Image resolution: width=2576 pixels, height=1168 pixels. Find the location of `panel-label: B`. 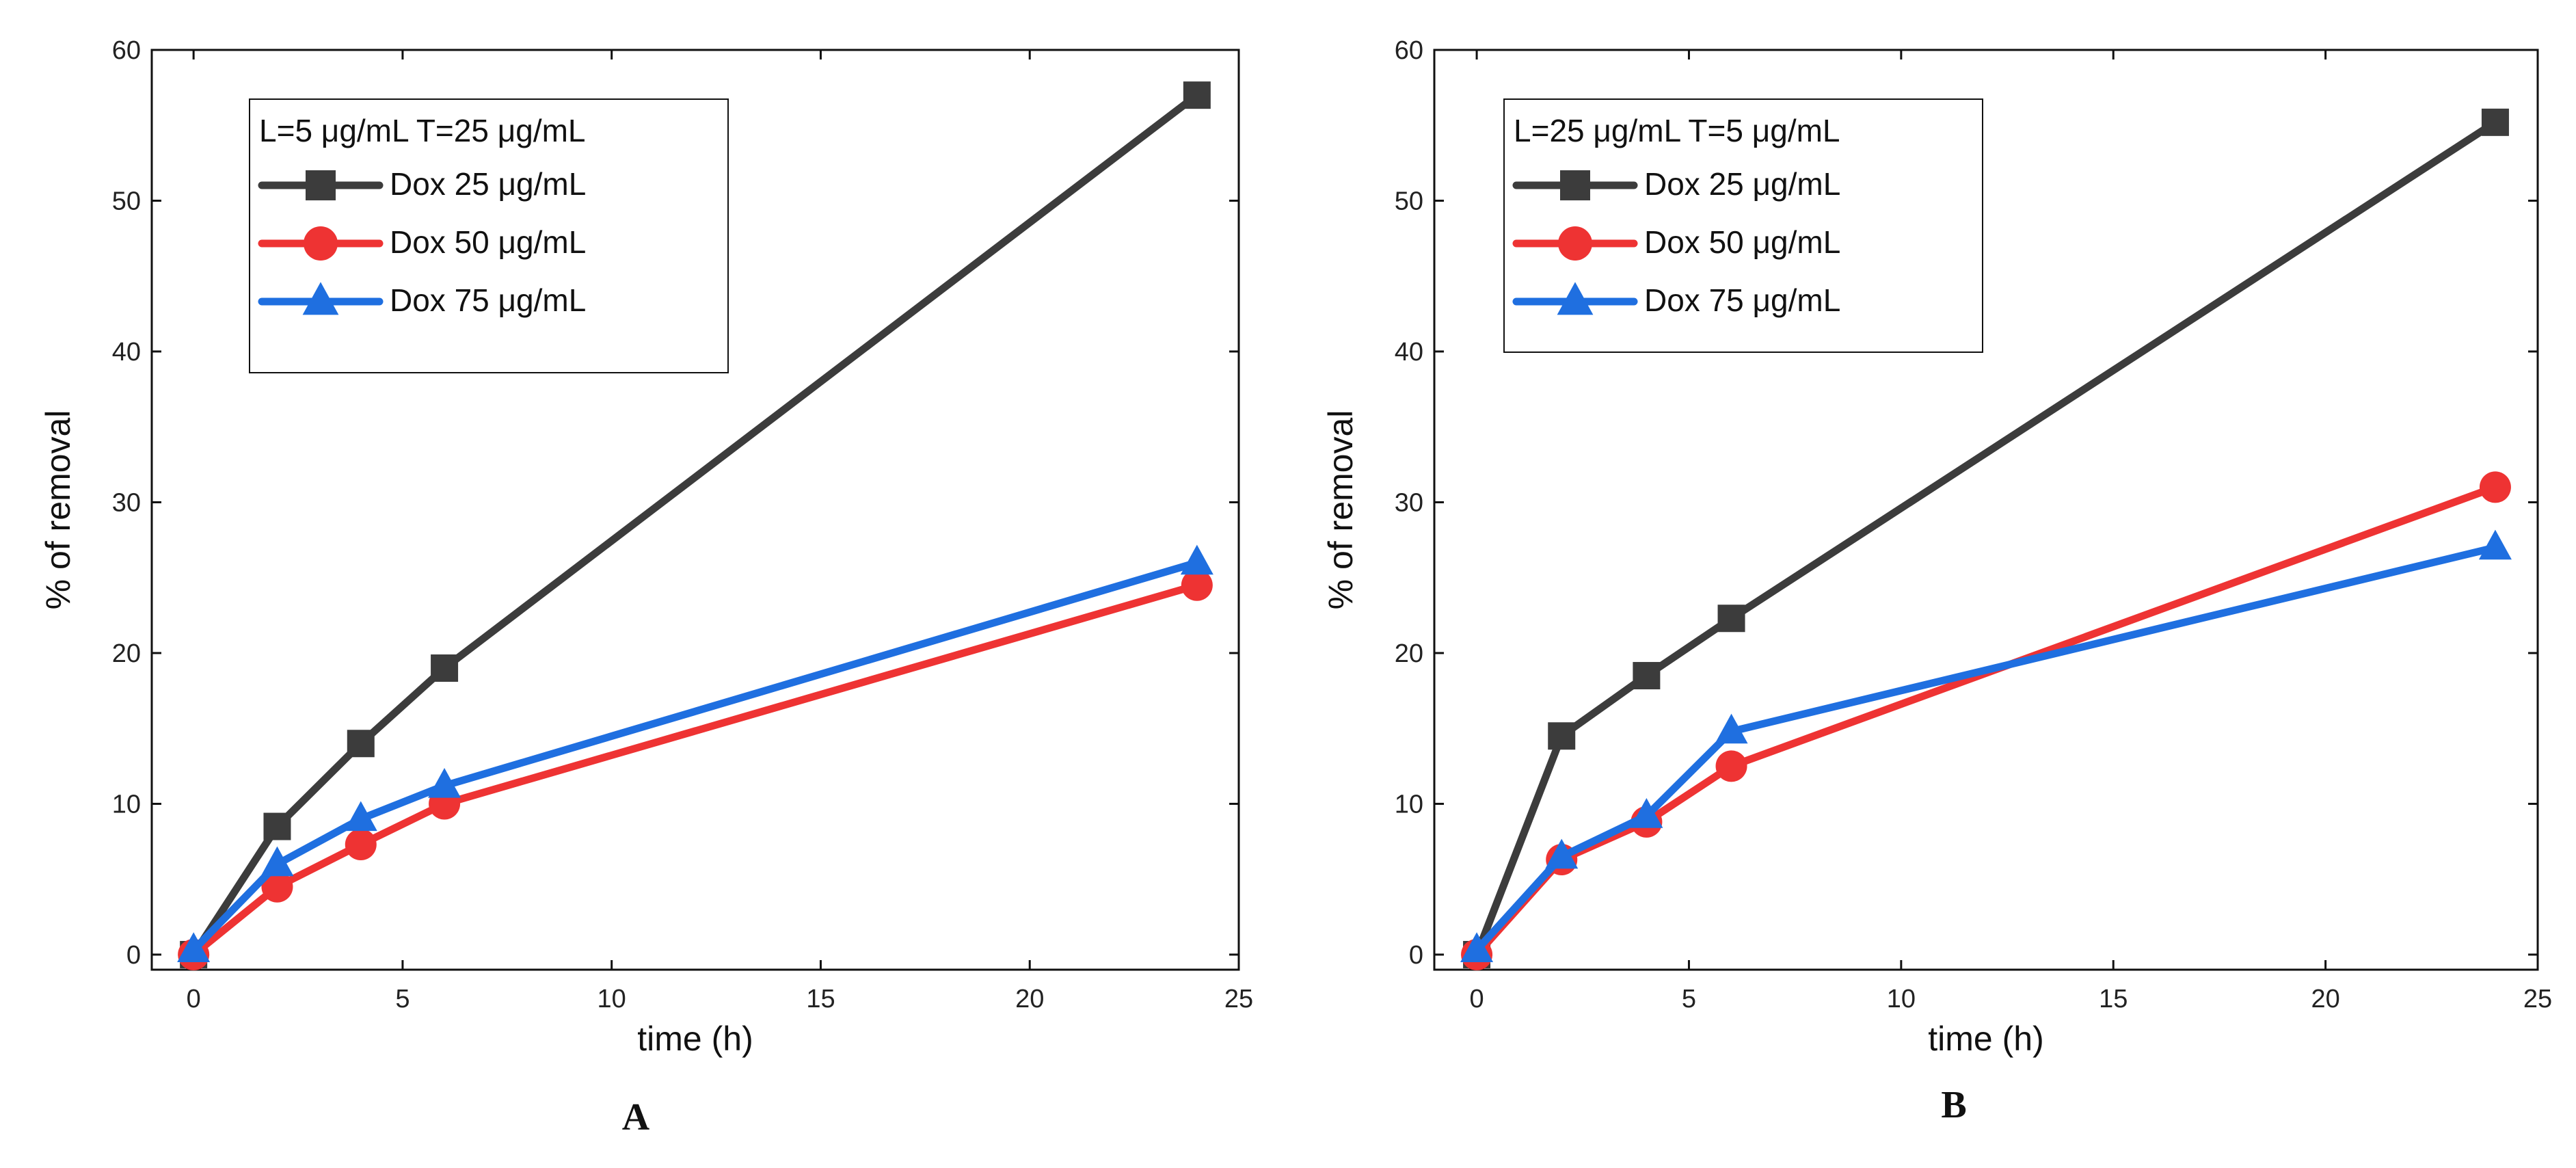

panel-label: B is located at coordinates (1953, 1105).